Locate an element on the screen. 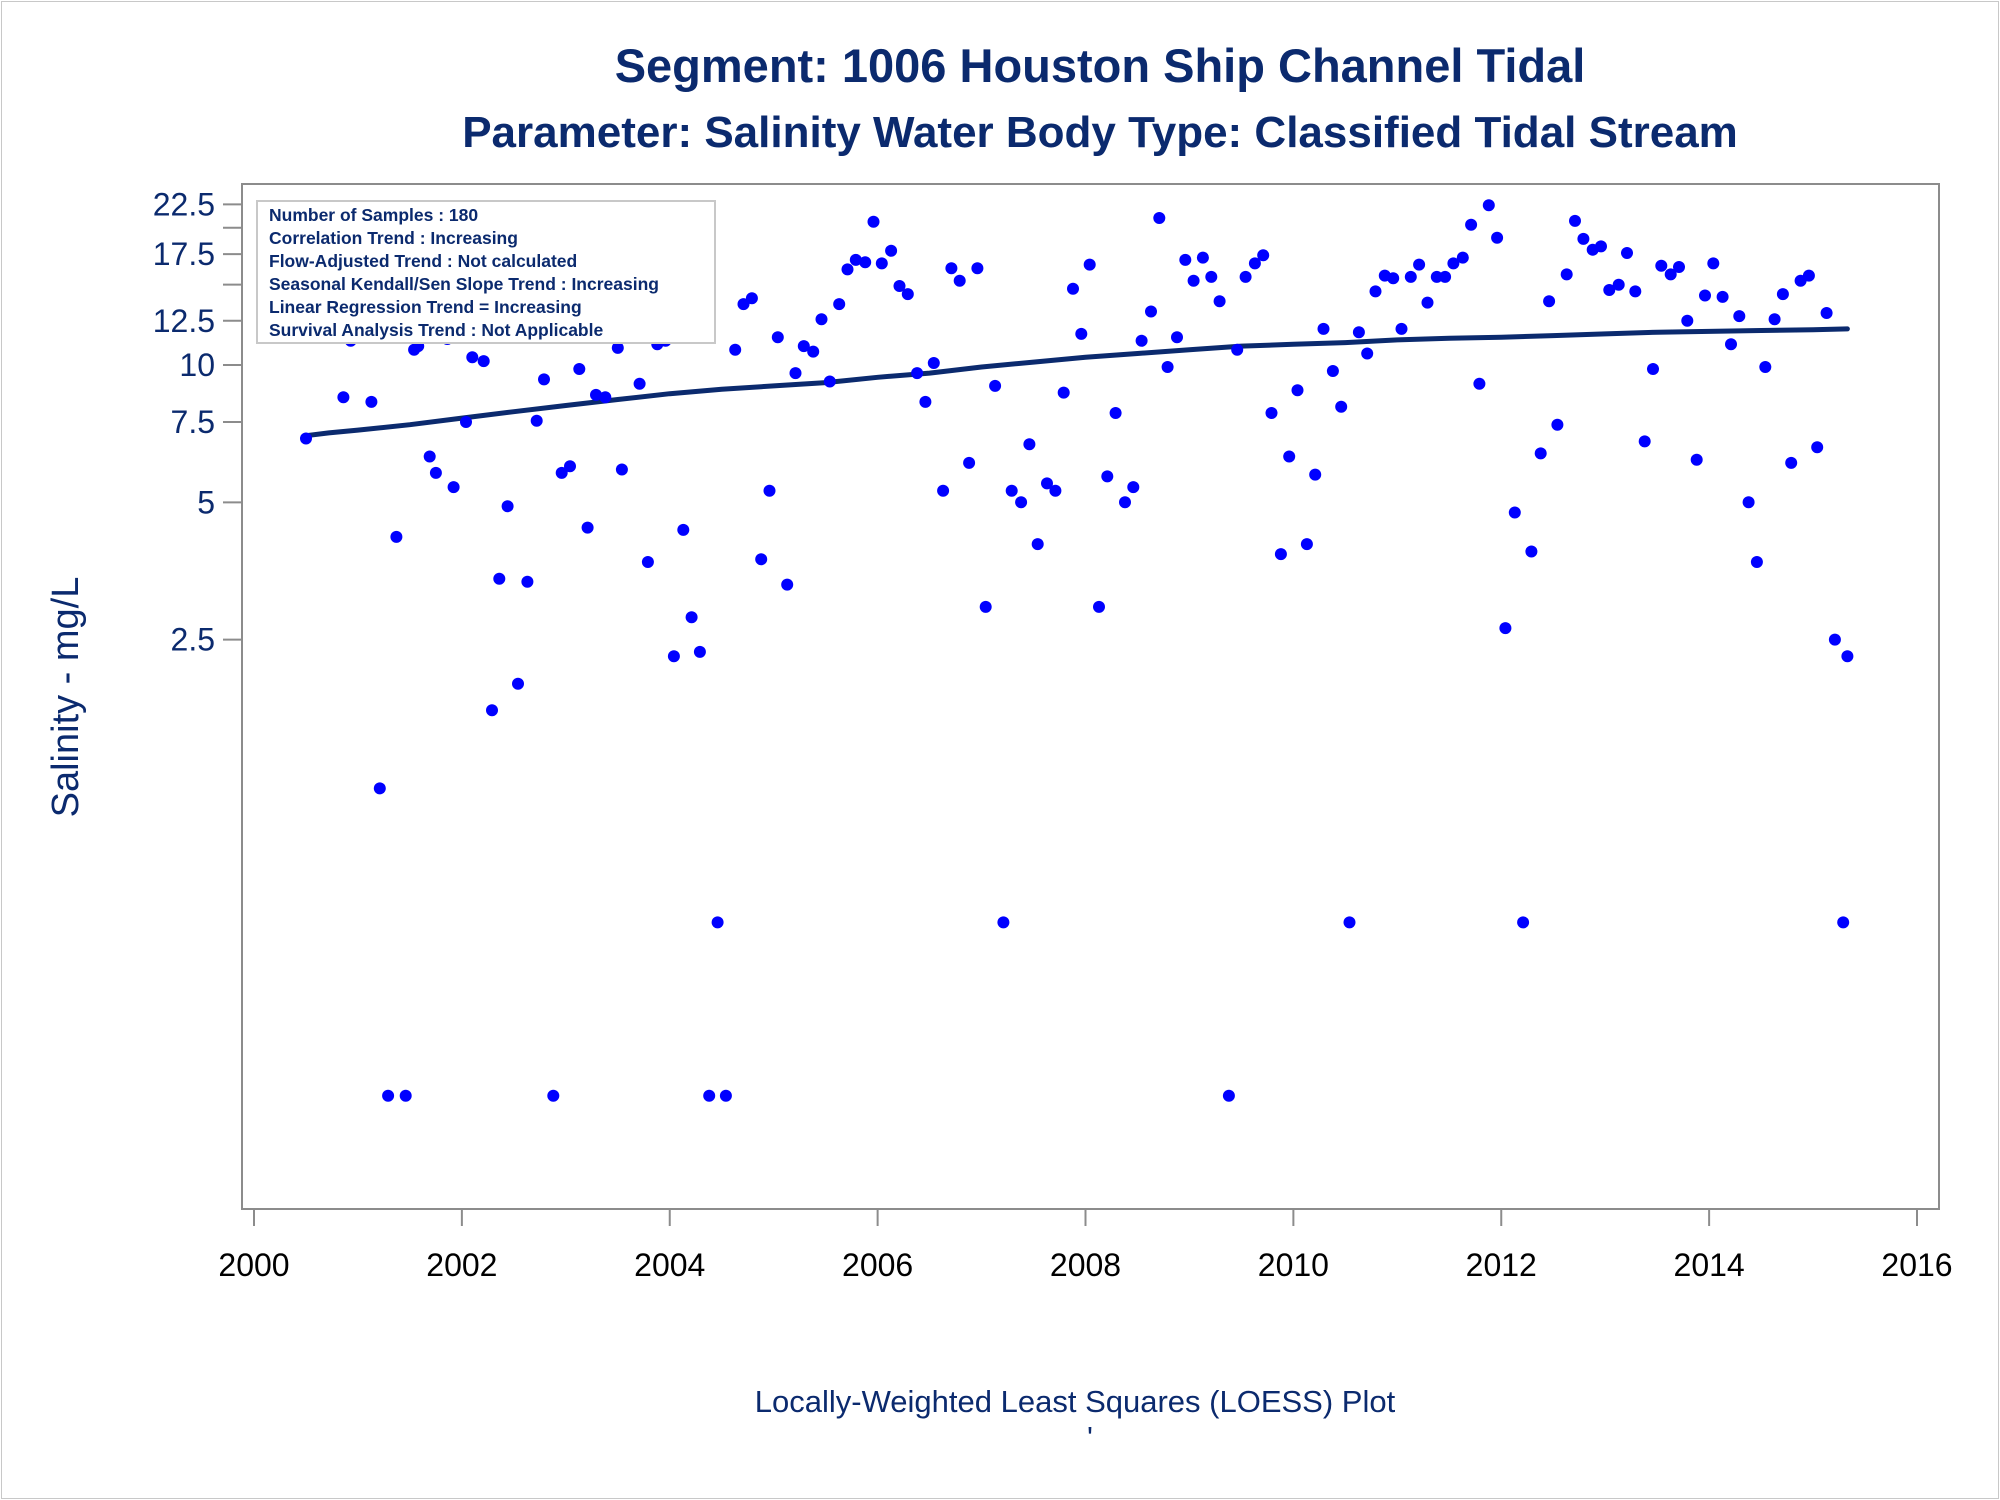 The height and width of the screenshot is (1500, 2000). y-tick-label: 7.5 is located at coordinates (193, 422).